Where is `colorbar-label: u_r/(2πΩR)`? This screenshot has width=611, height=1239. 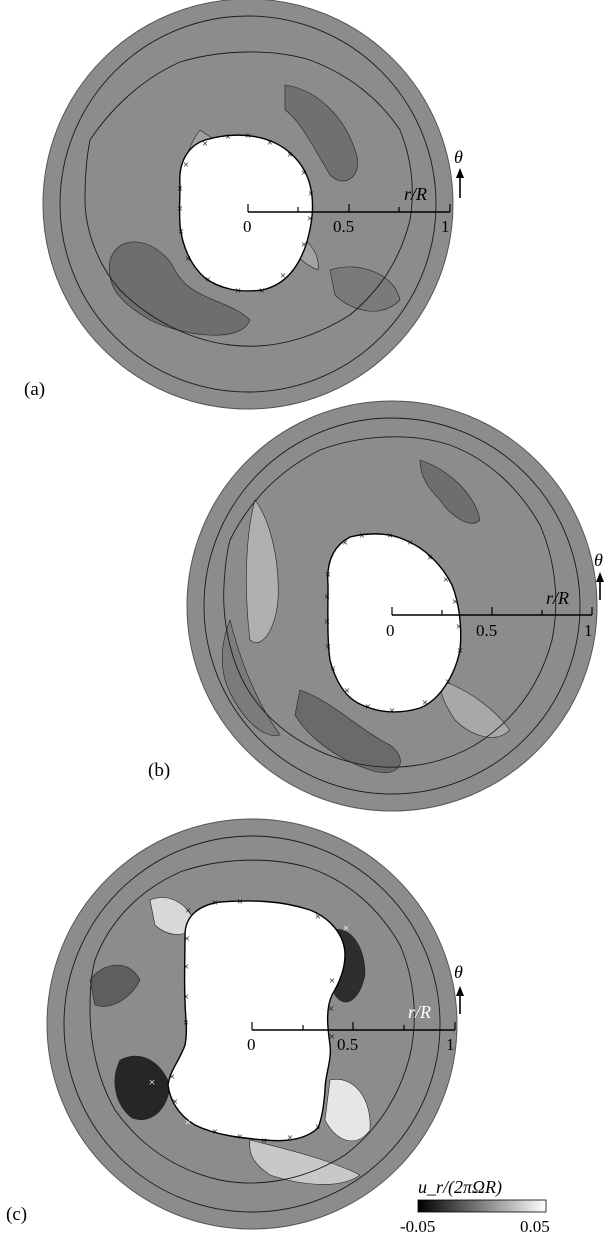
colorbar-label: u_r/(2πΩR) is located at coordinates (460, 1187).